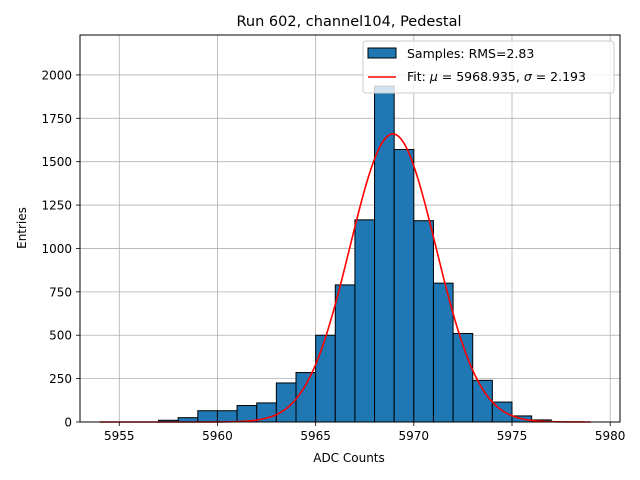  What do you see at coordinates (348, 22) in the screenshot?
I see `chart-title: Run 602, channel104, Pedestal` at bounding box center [348, 22].